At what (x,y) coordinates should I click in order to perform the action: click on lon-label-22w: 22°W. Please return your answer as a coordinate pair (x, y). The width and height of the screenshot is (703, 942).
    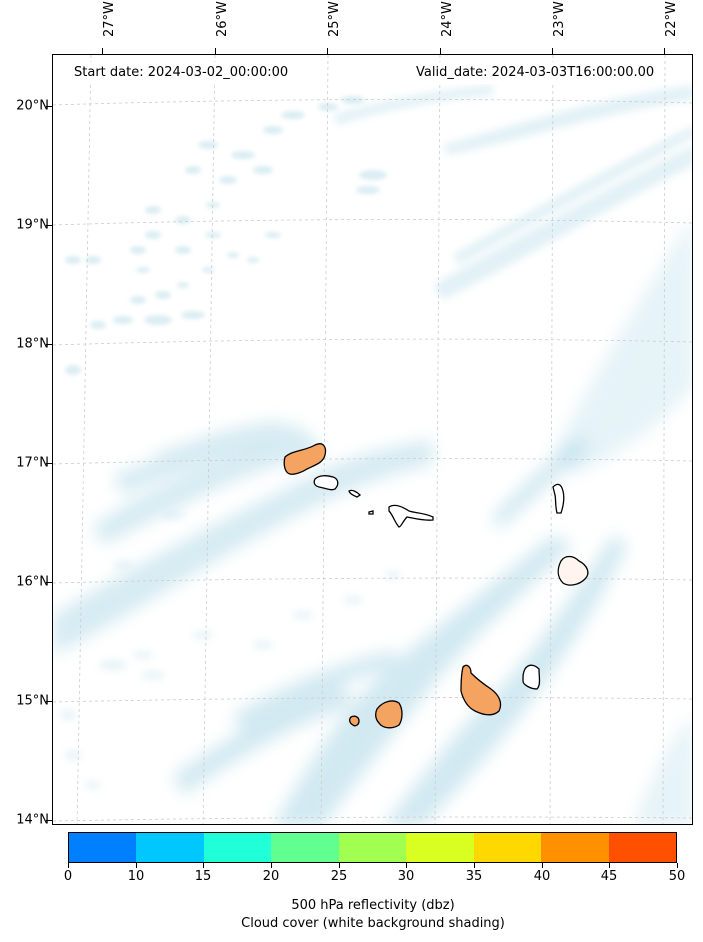
    Looking at the image, I should click on (671, 19).